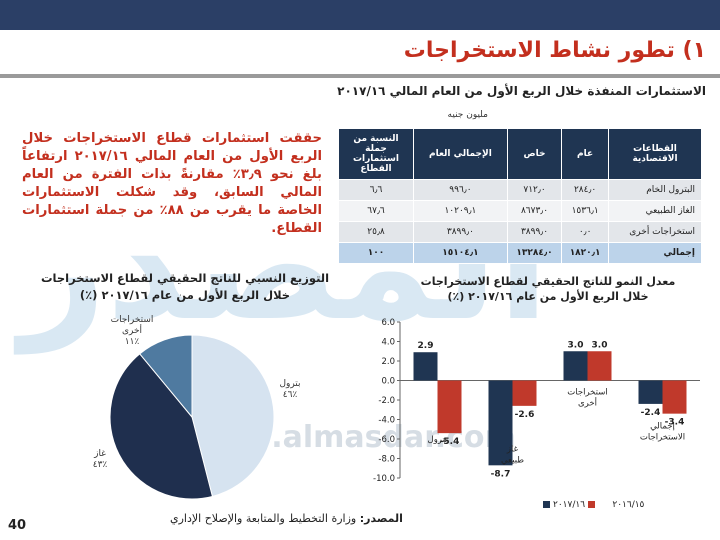 This screenshot has height=540, width=720. I want to click on bar-value-label: -2.6, so click(525, 415).